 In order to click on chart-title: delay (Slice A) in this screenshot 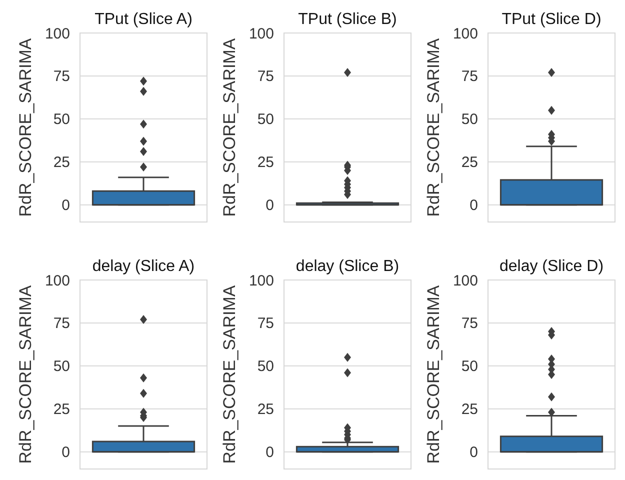, I will do `click(143, 266)`.